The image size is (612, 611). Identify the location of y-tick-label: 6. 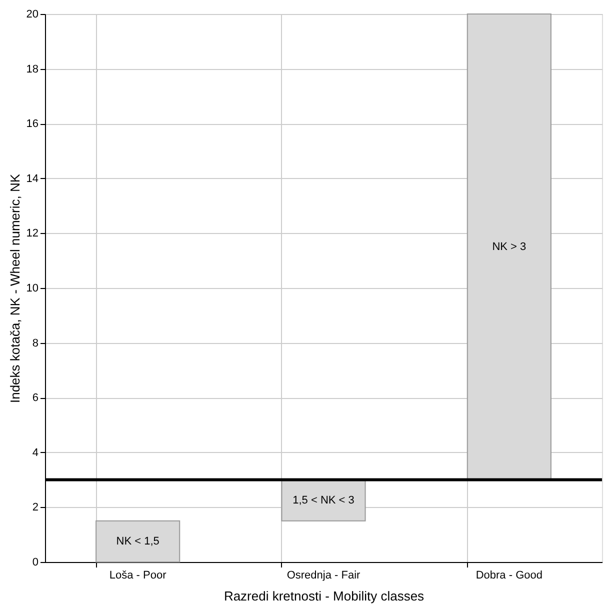
(35, 398).